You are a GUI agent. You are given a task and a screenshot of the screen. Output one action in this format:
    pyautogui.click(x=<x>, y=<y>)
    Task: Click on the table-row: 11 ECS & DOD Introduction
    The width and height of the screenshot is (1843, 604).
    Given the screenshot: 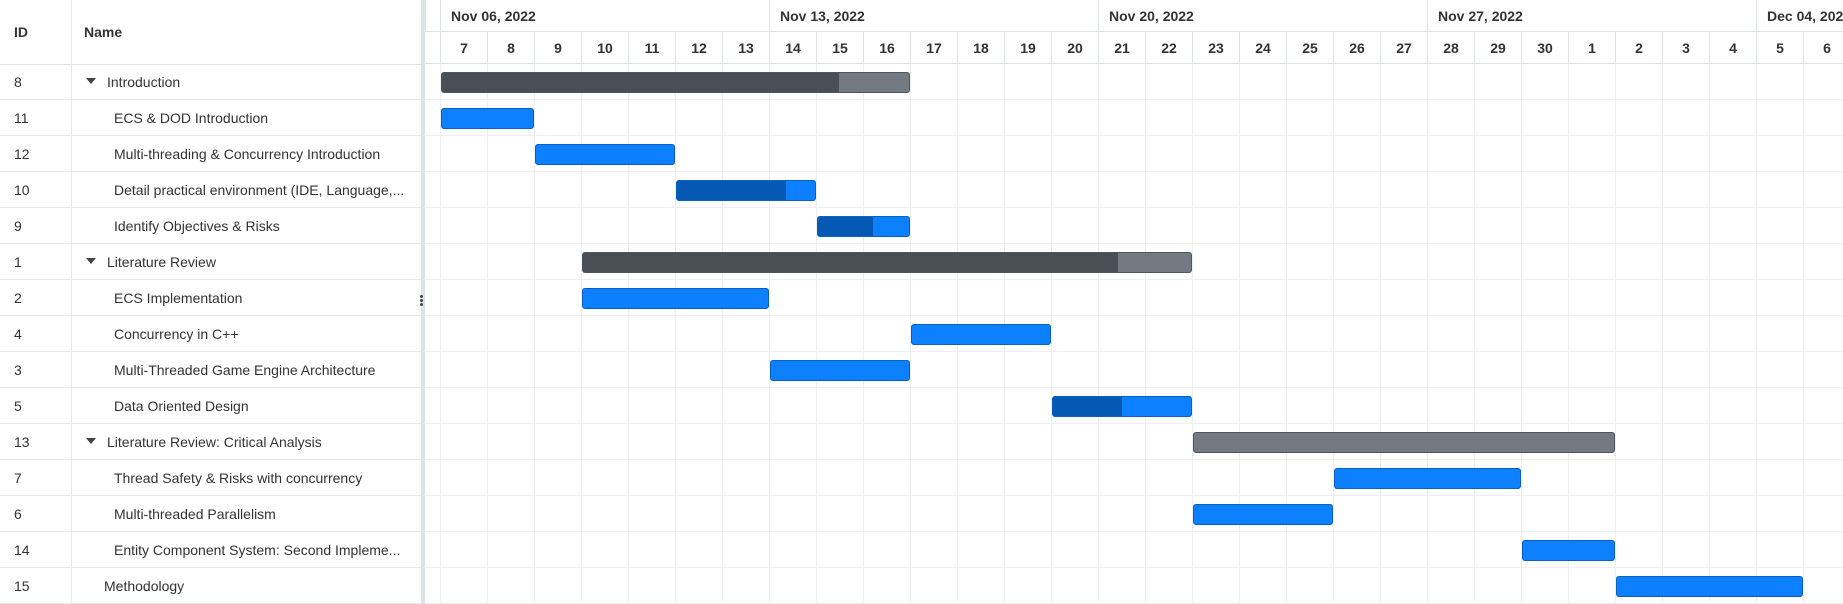 What is the action you would take?
    pyautogui.click(x=210, y=118)
    